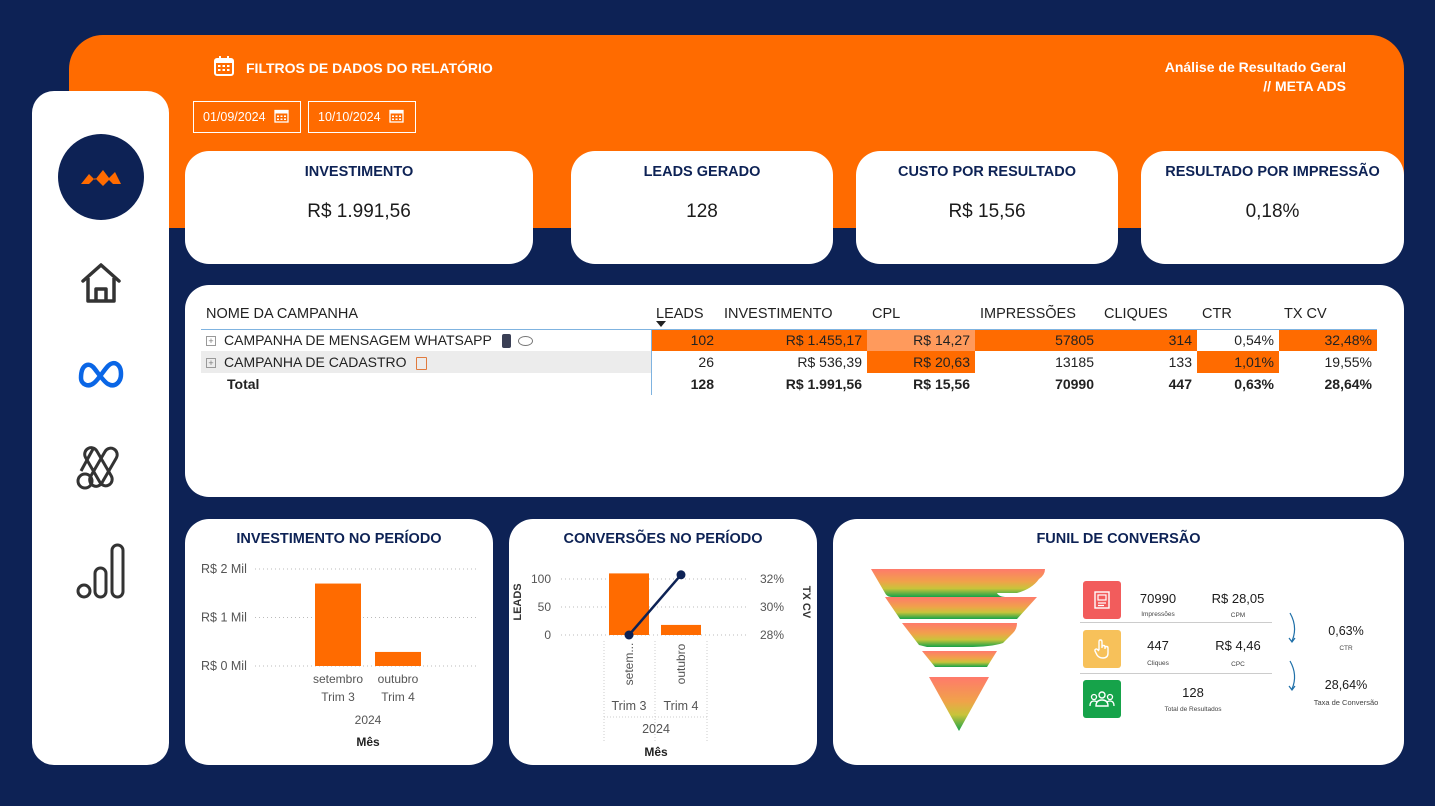 The height and width of the screenshot is (806, 1435). Describe the element at coordinates (422, 363) in the screenshot. I see `form-edit-icon` at that location.